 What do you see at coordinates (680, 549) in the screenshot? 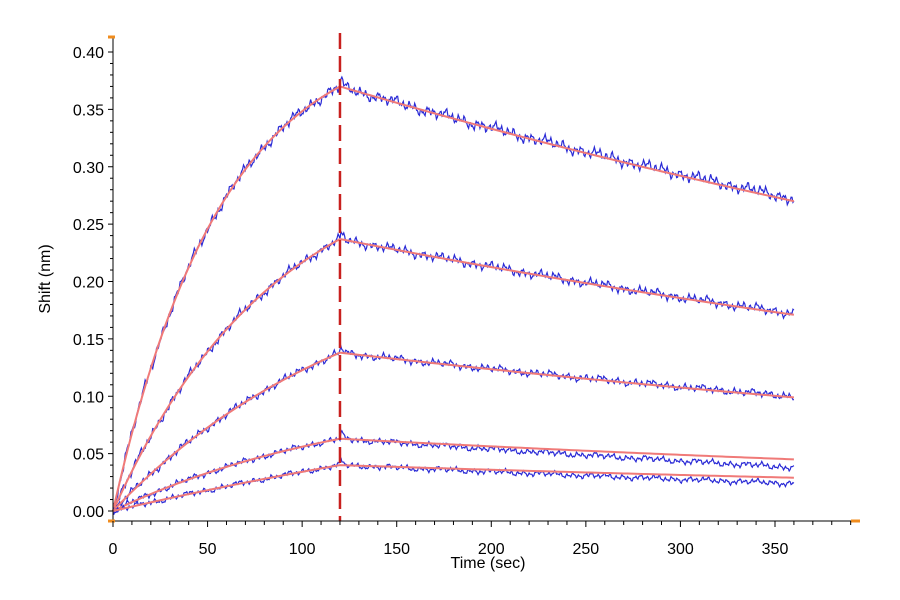
I see `x-tick-label: 300` at bounding box center [680, 549].